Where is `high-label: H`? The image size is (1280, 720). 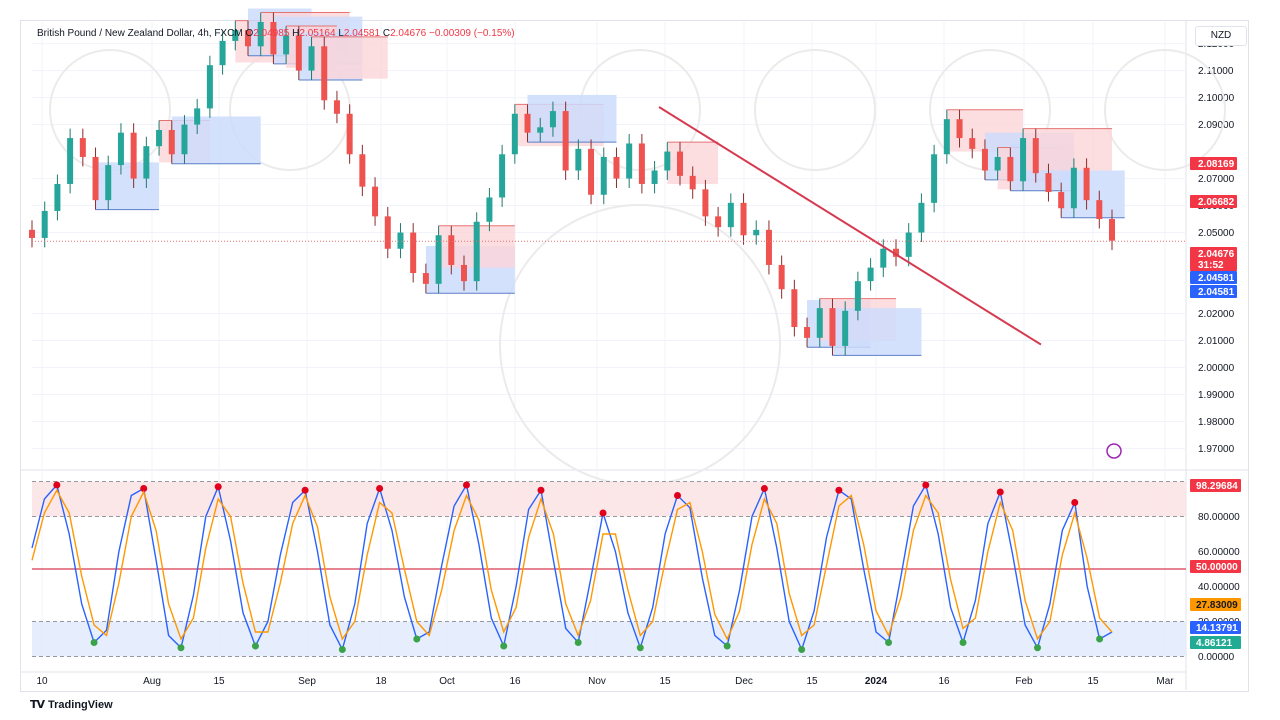
high-label: H is located at coordinates (296, 33).